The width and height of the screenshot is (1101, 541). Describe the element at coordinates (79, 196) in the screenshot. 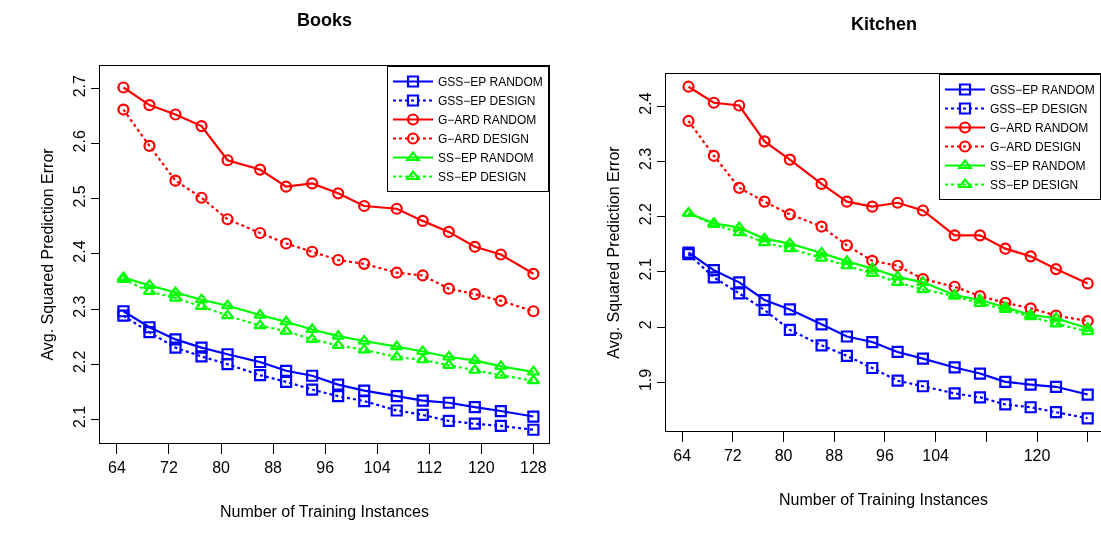

I see `y-tick-label: 2.5` at that location.